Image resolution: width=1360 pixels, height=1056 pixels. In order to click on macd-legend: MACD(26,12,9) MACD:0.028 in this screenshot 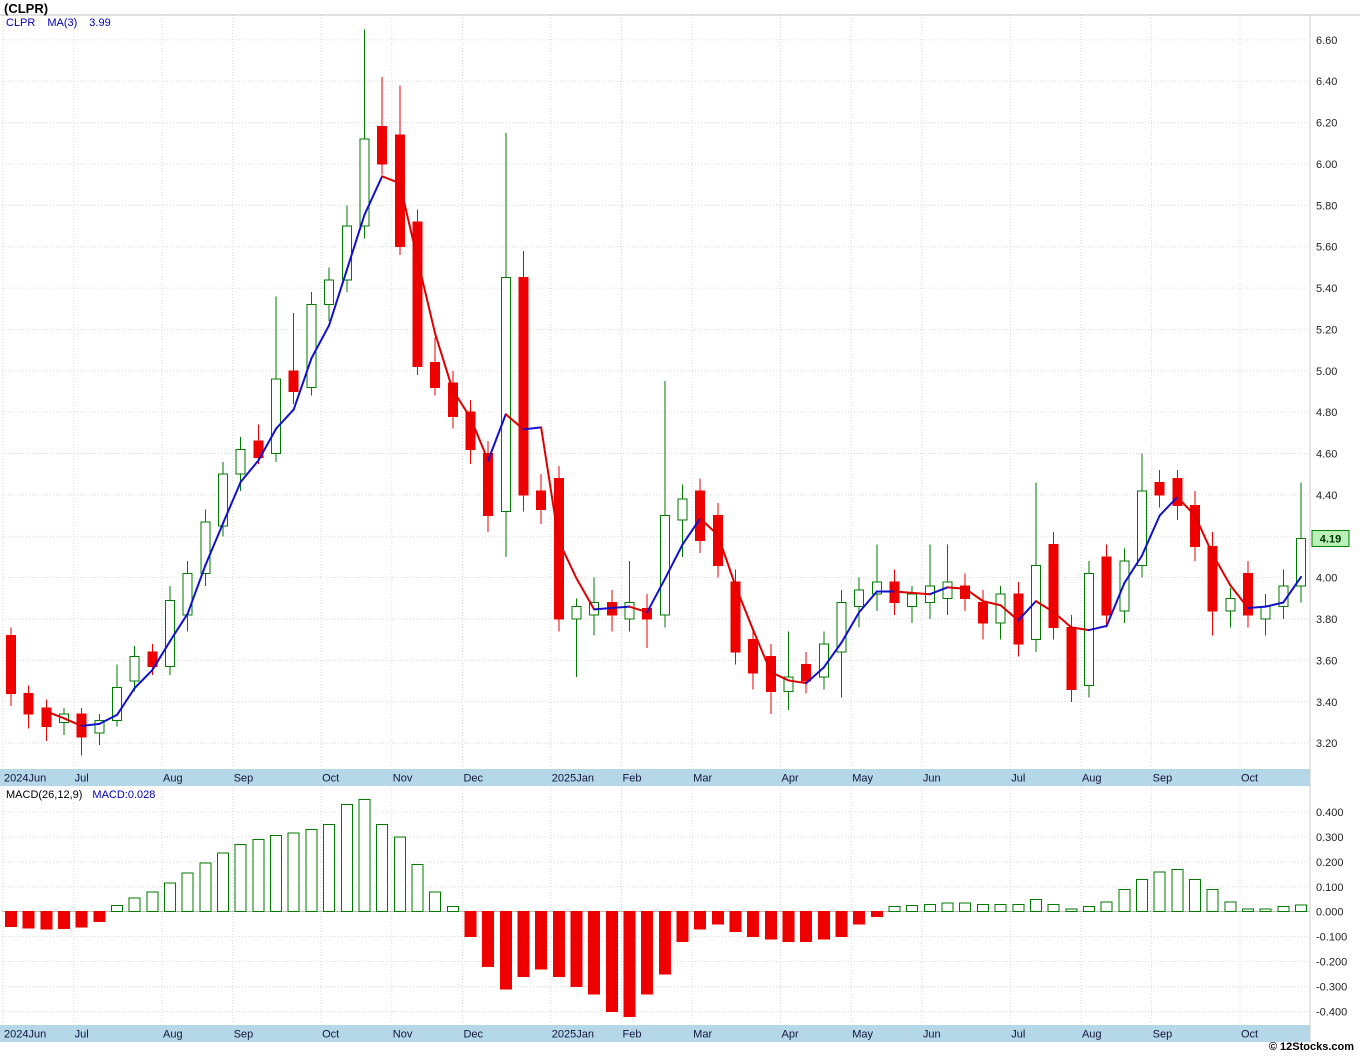, I will do `click(80, 795)`.